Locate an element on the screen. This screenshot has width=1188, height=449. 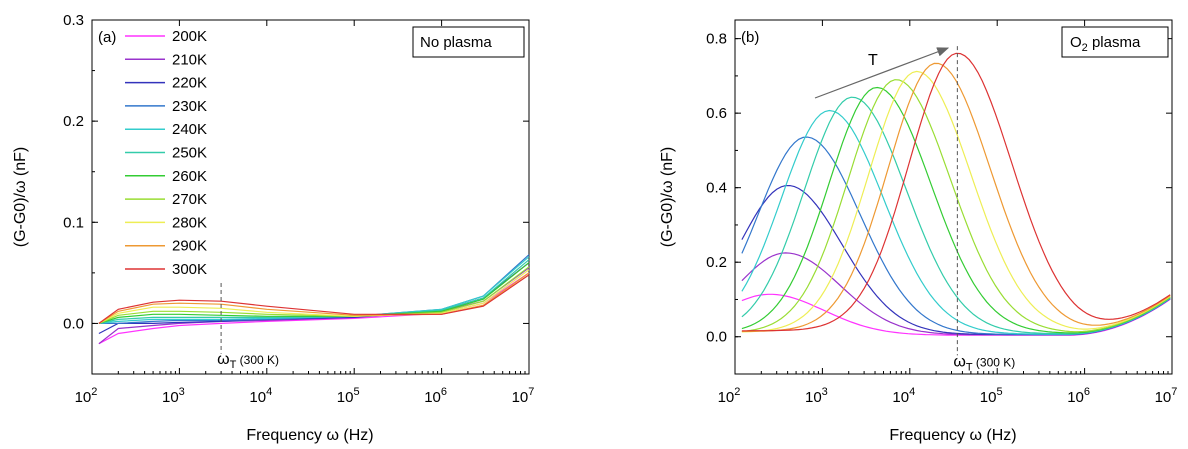
series-line-280K is located at coordinates (314, 296).